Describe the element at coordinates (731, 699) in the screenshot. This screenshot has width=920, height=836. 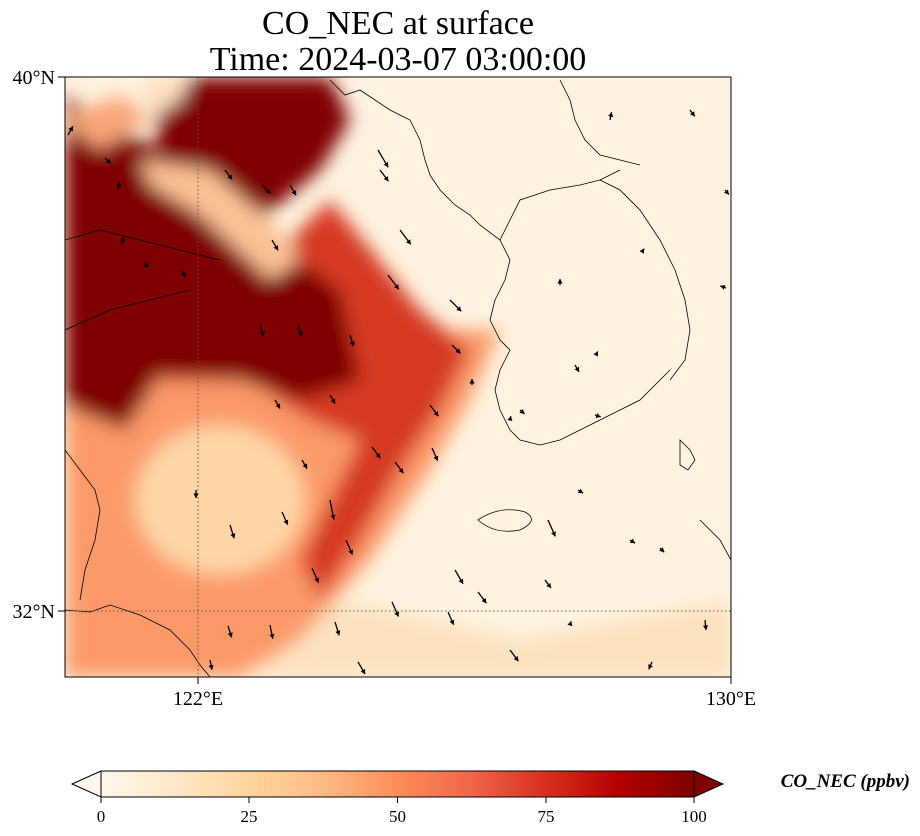
I see `lon-label-130e: 130°E` at that location.